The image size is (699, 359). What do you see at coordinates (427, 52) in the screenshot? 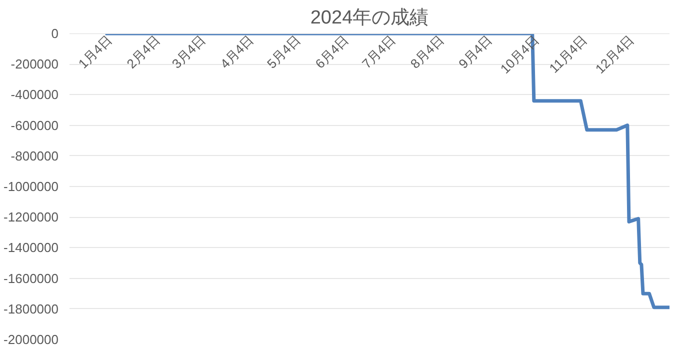
I see `x-tick-label: 8月4日` at bounding box center [427, 52].